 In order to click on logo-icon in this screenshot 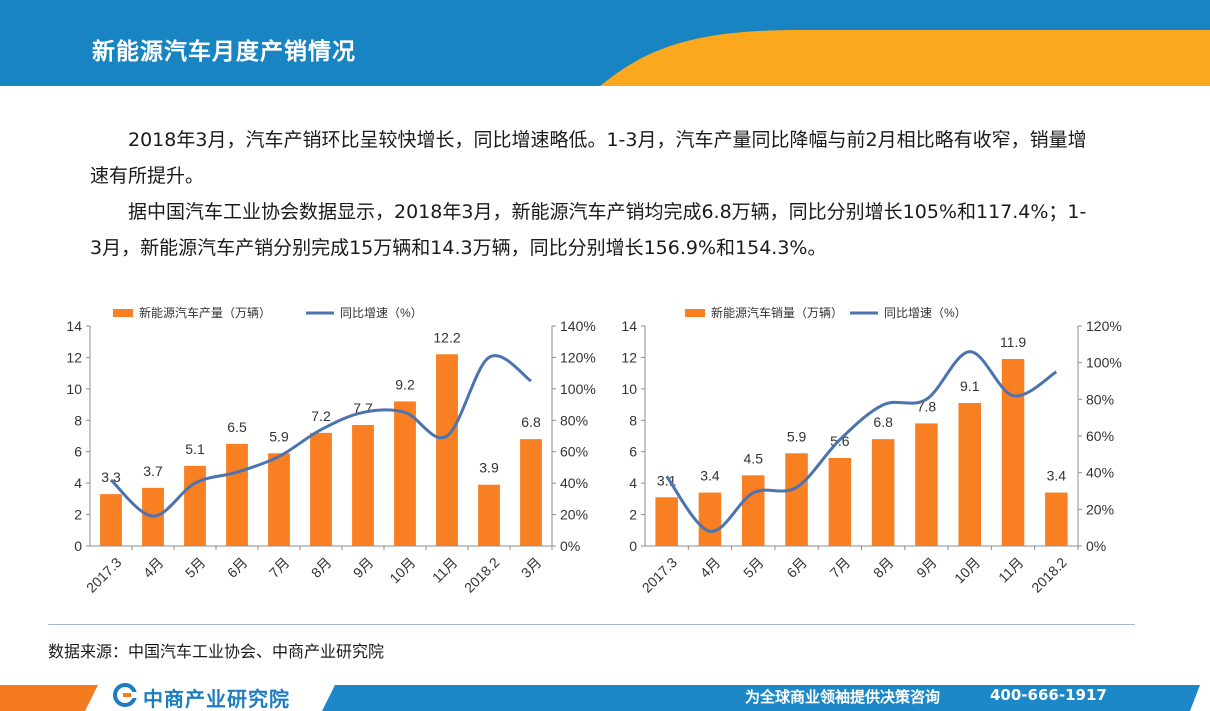, I will do `click(126, 695)`.